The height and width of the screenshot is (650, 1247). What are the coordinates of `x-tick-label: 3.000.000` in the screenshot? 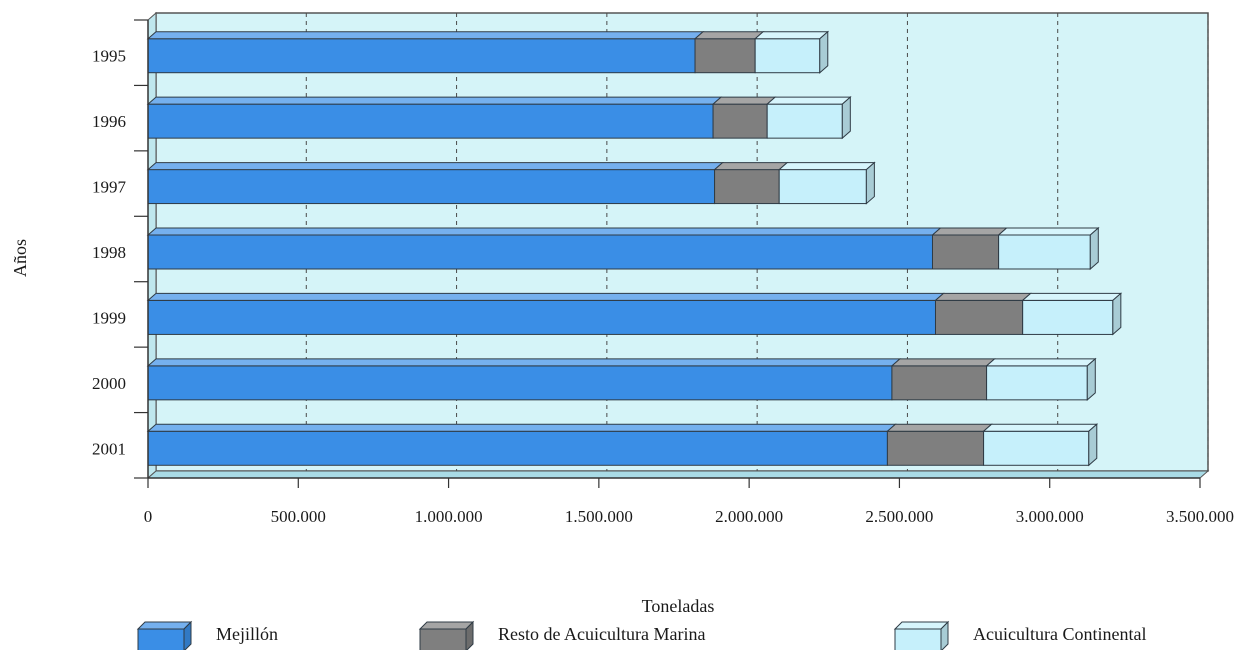 It's located at (1050, 516).